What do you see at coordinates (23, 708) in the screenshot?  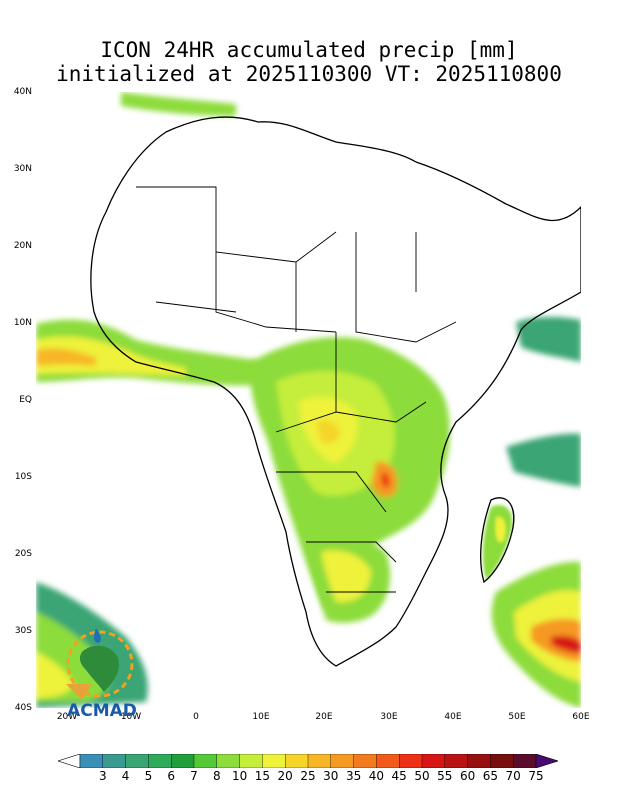 I see `lat-label-40s: 40S` at bounding box center [23, 708].